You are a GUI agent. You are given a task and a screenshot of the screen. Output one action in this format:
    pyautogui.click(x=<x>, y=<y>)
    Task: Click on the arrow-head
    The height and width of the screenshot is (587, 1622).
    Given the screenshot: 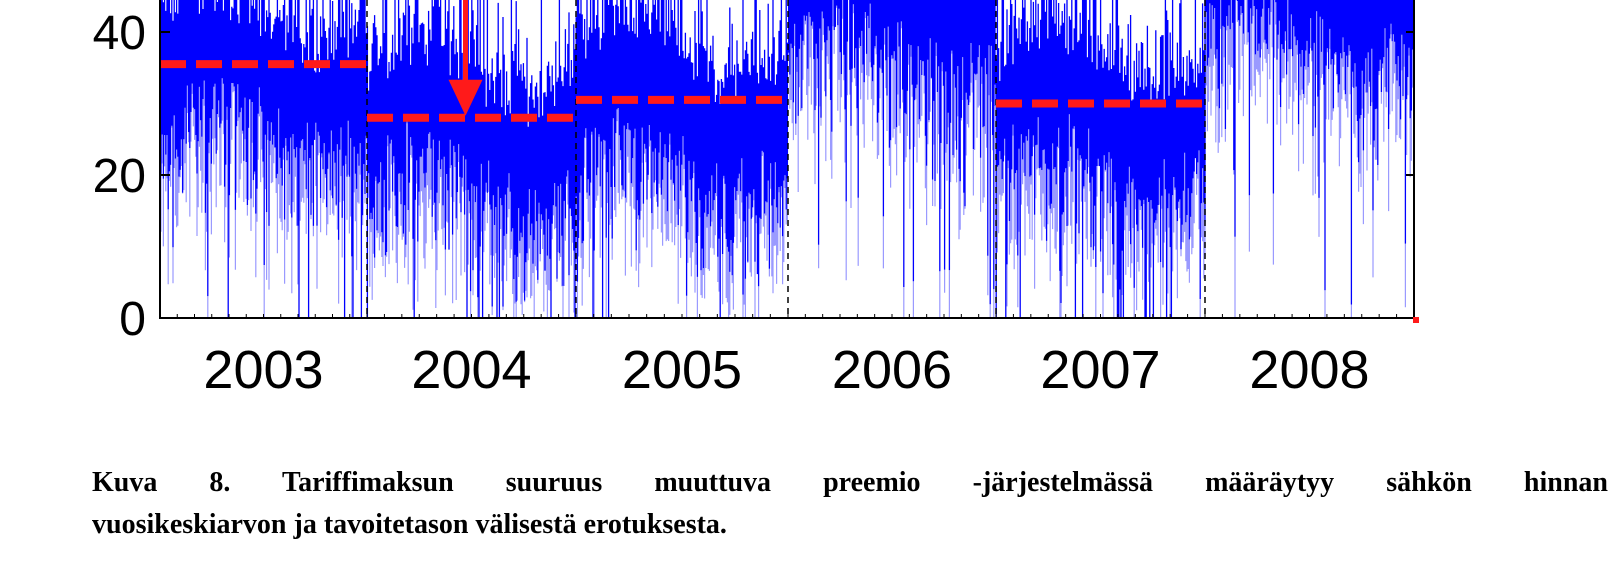 What is the action you would take?
    pyautogui.click(x=465, y=97)
    